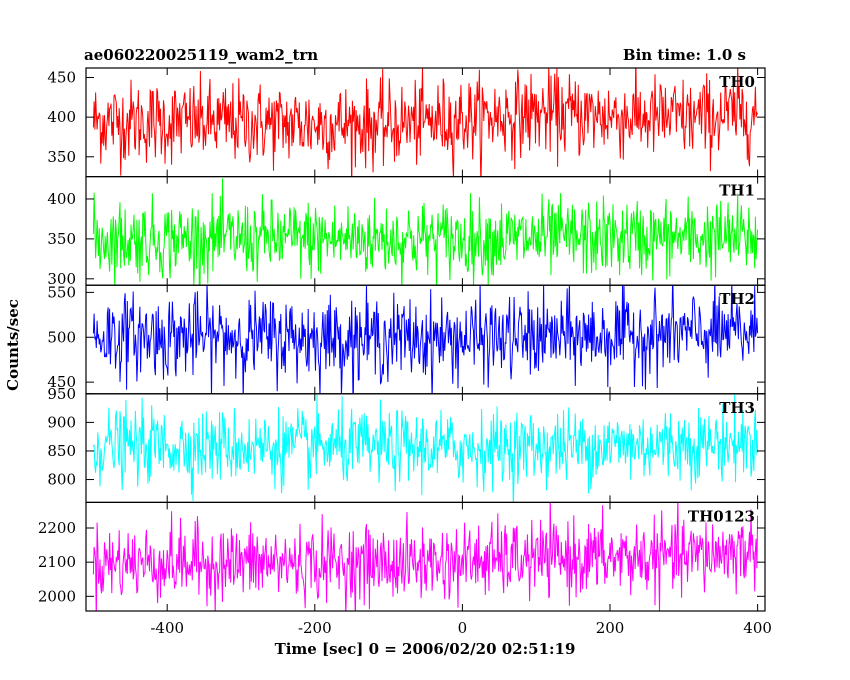 The image size is (850, 680). I want to click on y-tick-label: 950, so click(61, 394).